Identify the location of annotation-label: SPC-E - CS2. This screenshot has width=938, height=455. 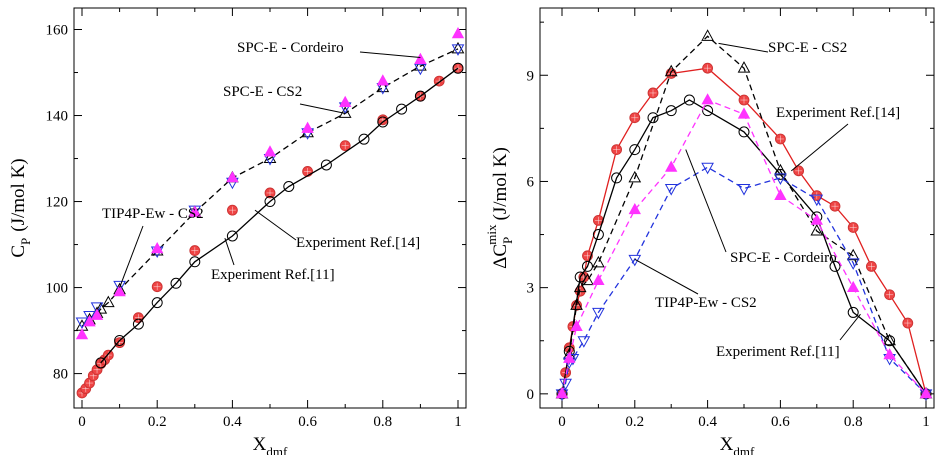
(262, 92).